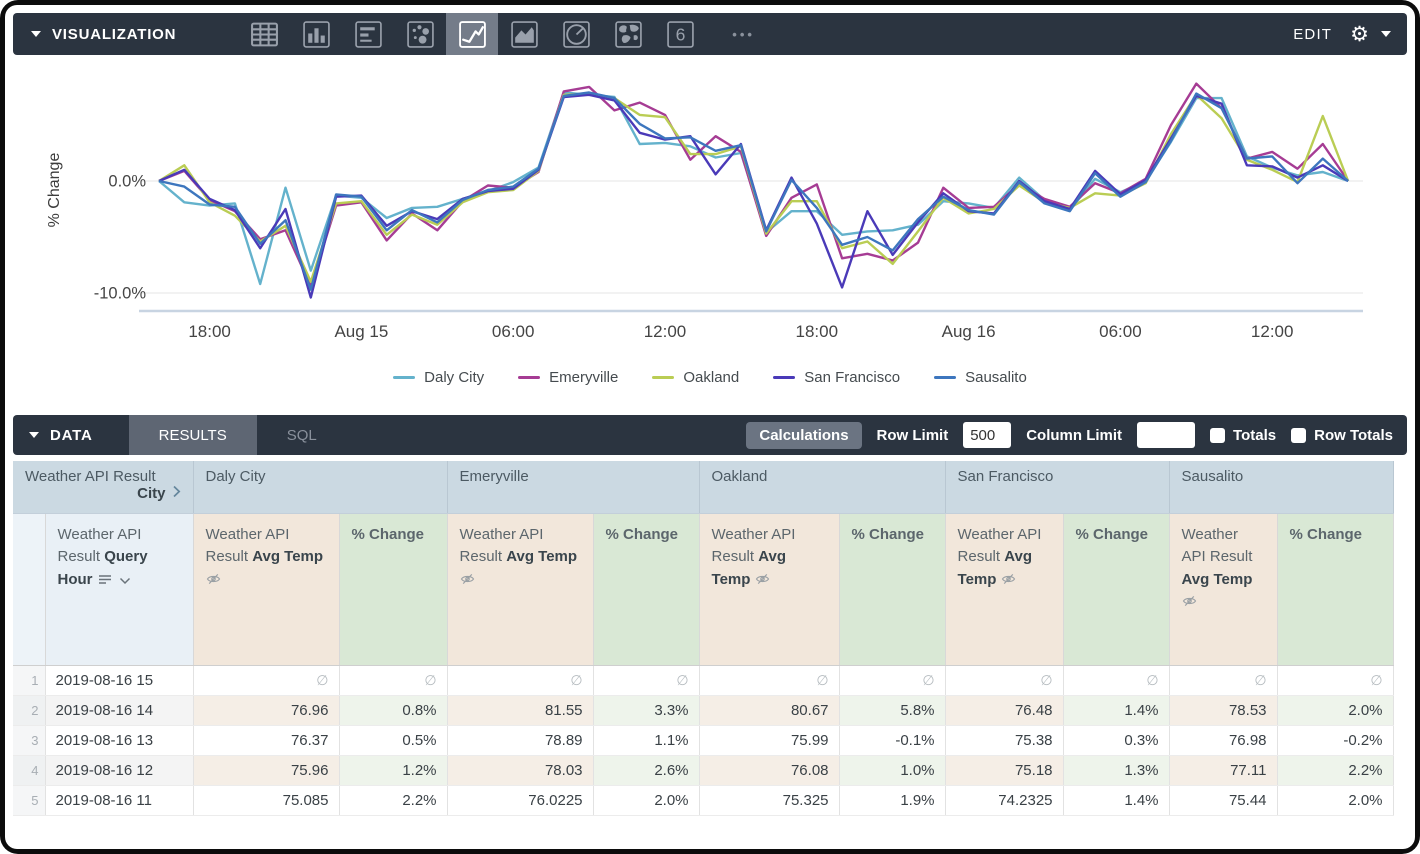  Describe the element at coordinates (769, 740) in the screenshot. I see `cell-avg-temp: 75.99` at that location.